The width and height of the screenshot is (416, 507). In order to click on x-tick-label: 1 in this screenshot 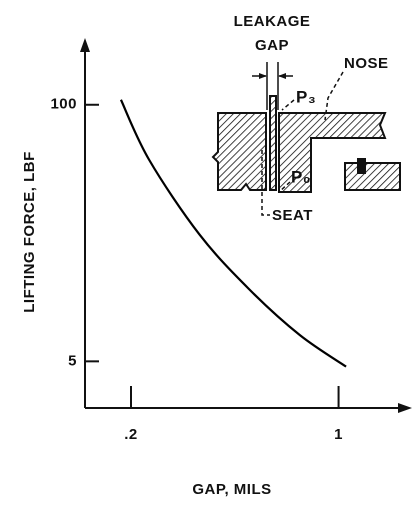, I will do `click(338, 434)`.